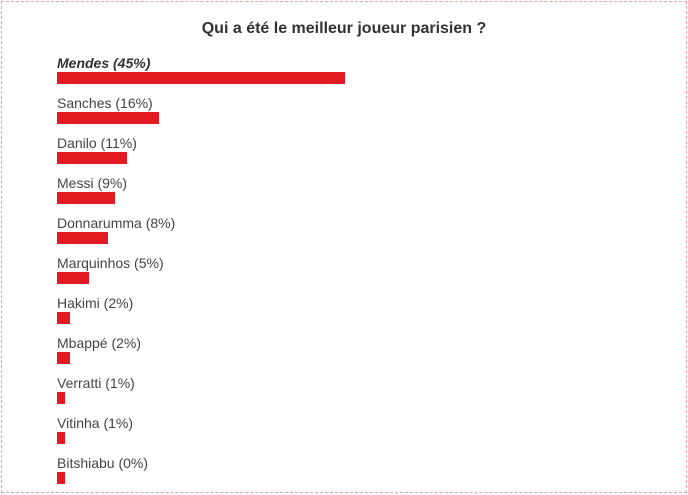  I want to click on poll-title: Qui a été le meilleur joueur parisien ?, so click(344, 28).